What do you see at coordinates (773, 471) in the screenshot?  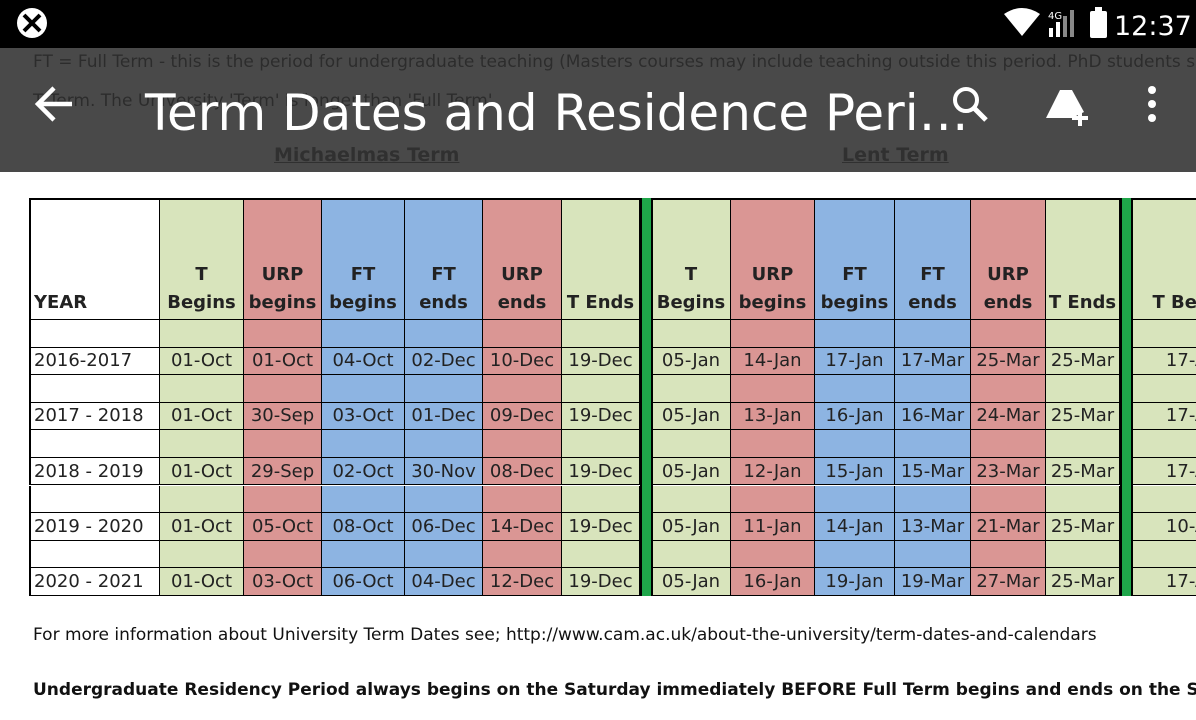 I see `date-cell: 12-Jan` at bounding box center [773, 471].